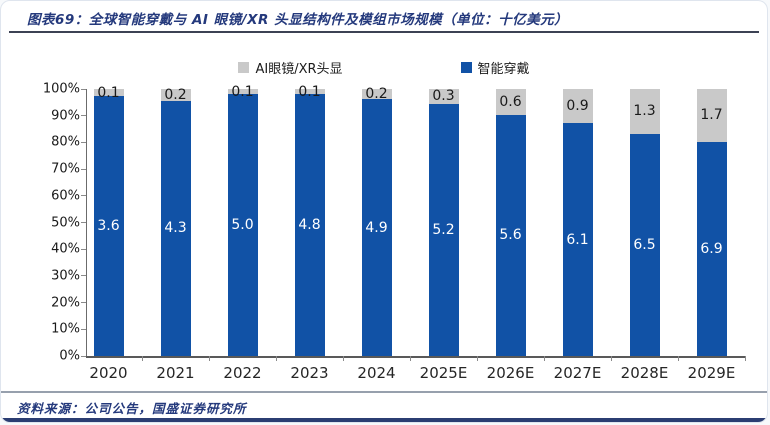 This screenshot has width=770, height=425. Describe the element at coordinates (384, 67) in the screenshot. I see `chart-legend: AI眼镜/XR头显 智能穿戴` at that location.